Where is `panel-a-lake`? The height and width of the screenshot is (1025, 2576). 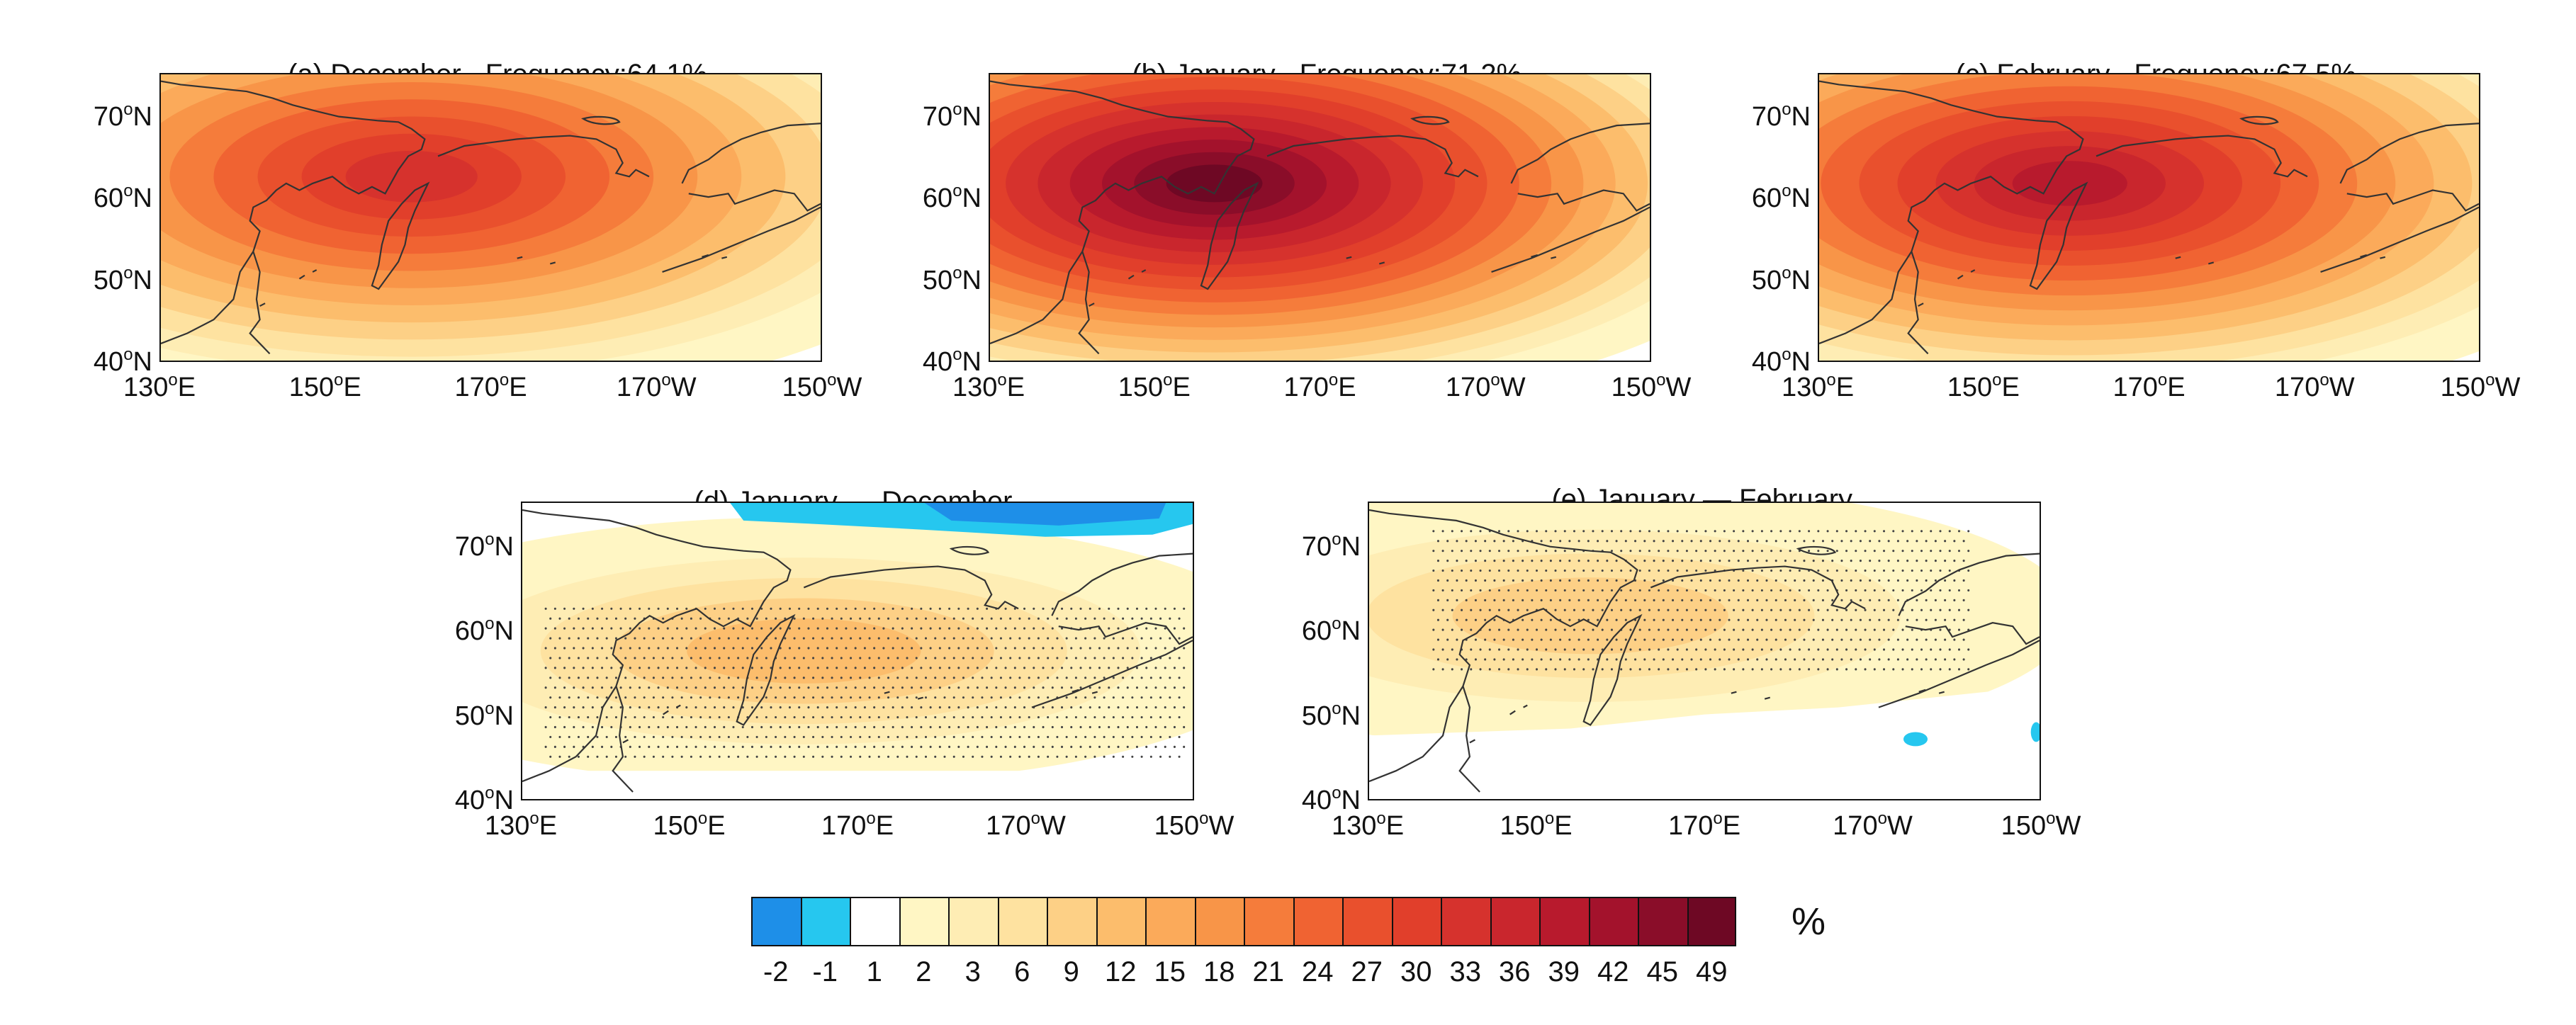 panel-a-lake is located at coordinates (601, 120).